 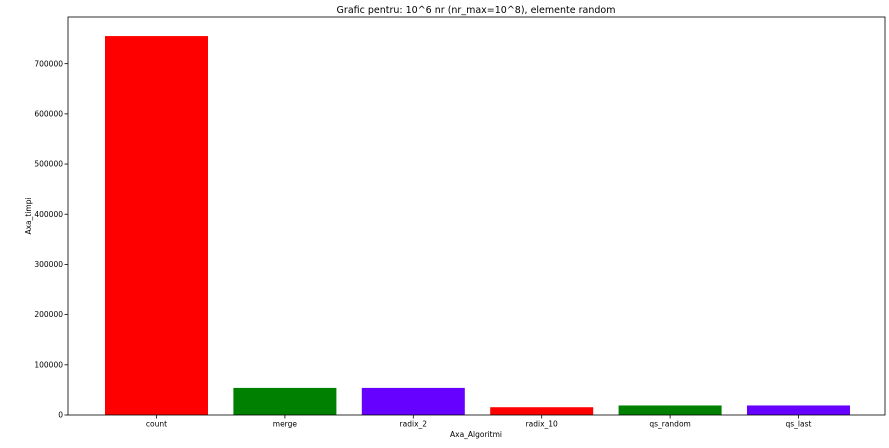 What do you see at coordinates (60, 415) in the screenshot?
I see `y-tick-label: 0` at bounding box center [60, 415].